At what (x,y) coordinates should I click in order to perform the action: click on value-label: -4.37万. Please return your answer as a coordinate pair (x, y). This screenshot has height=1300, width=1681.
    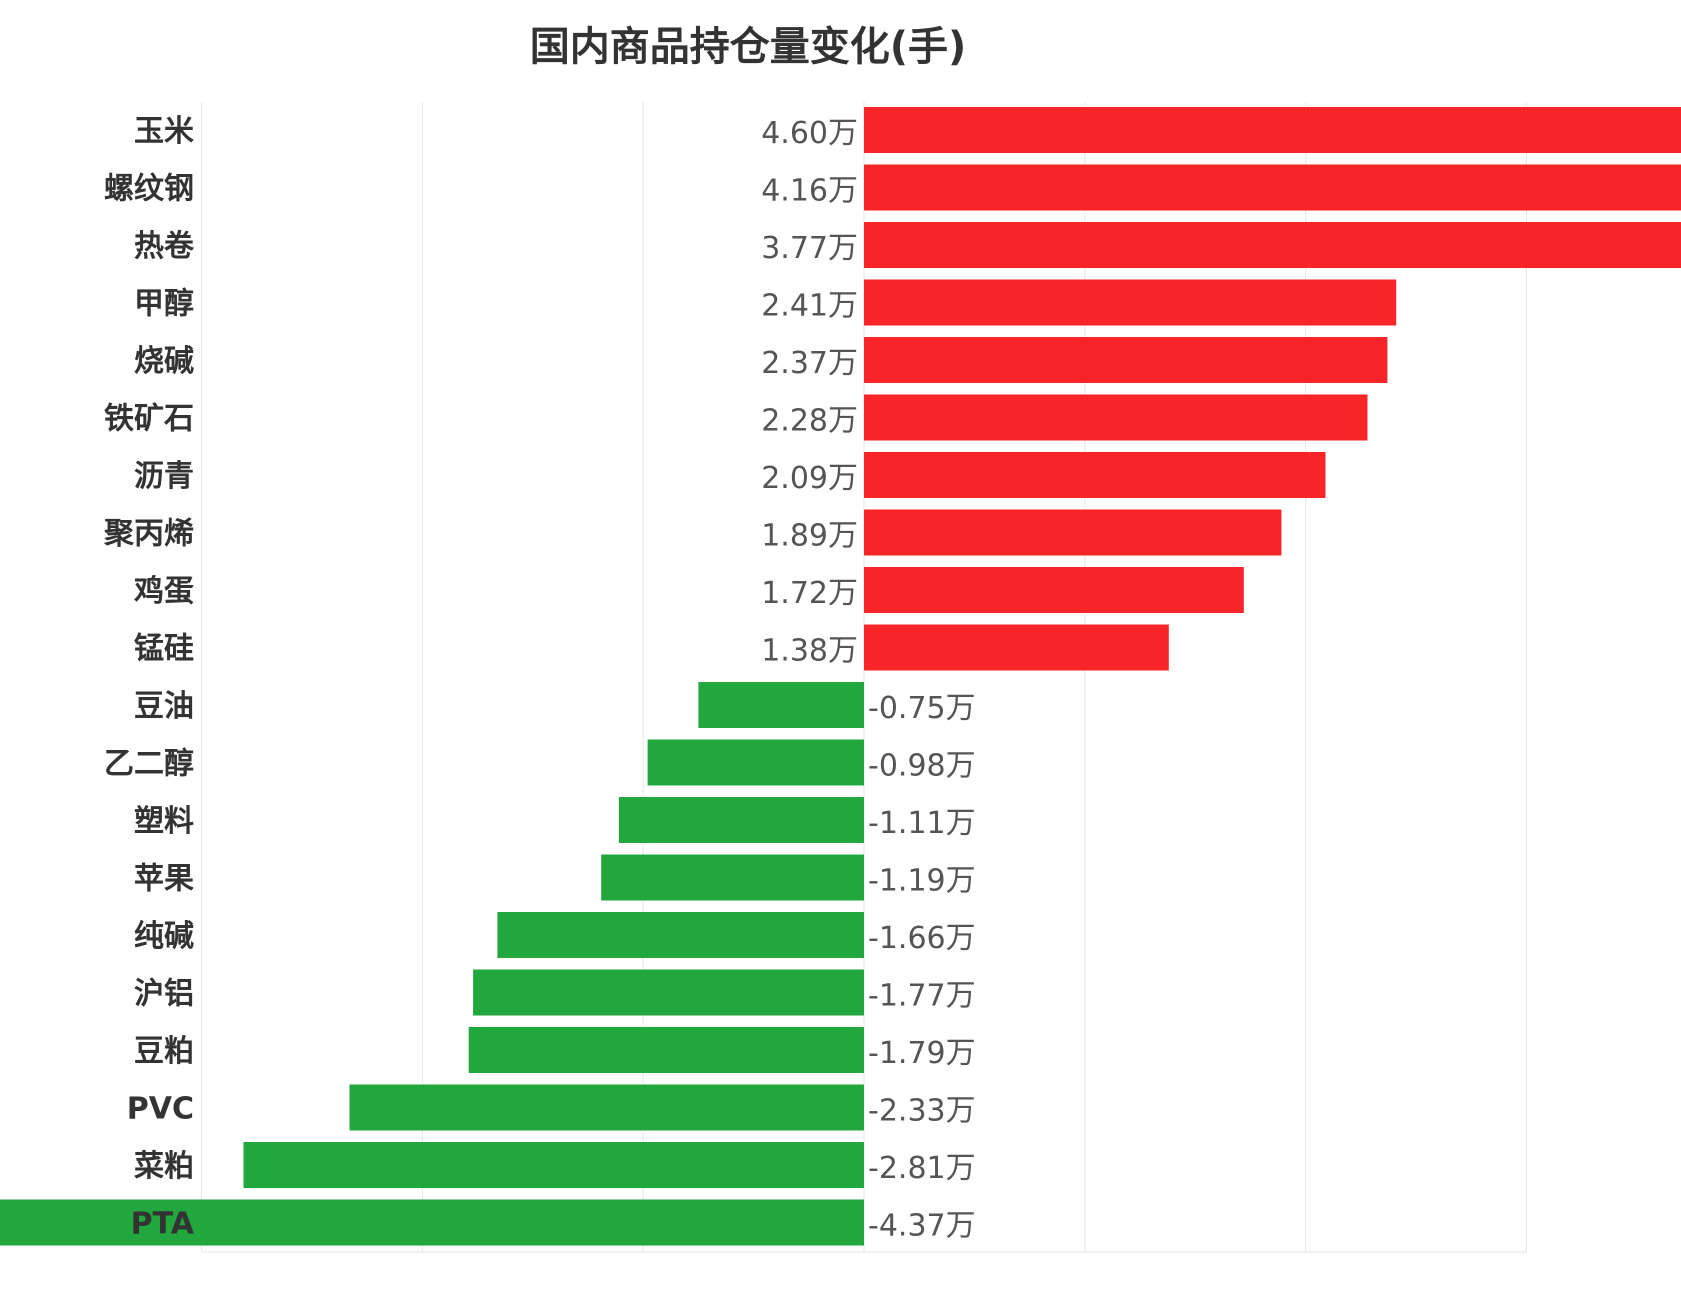
    Looking at the image, I should click on (922, 1226).